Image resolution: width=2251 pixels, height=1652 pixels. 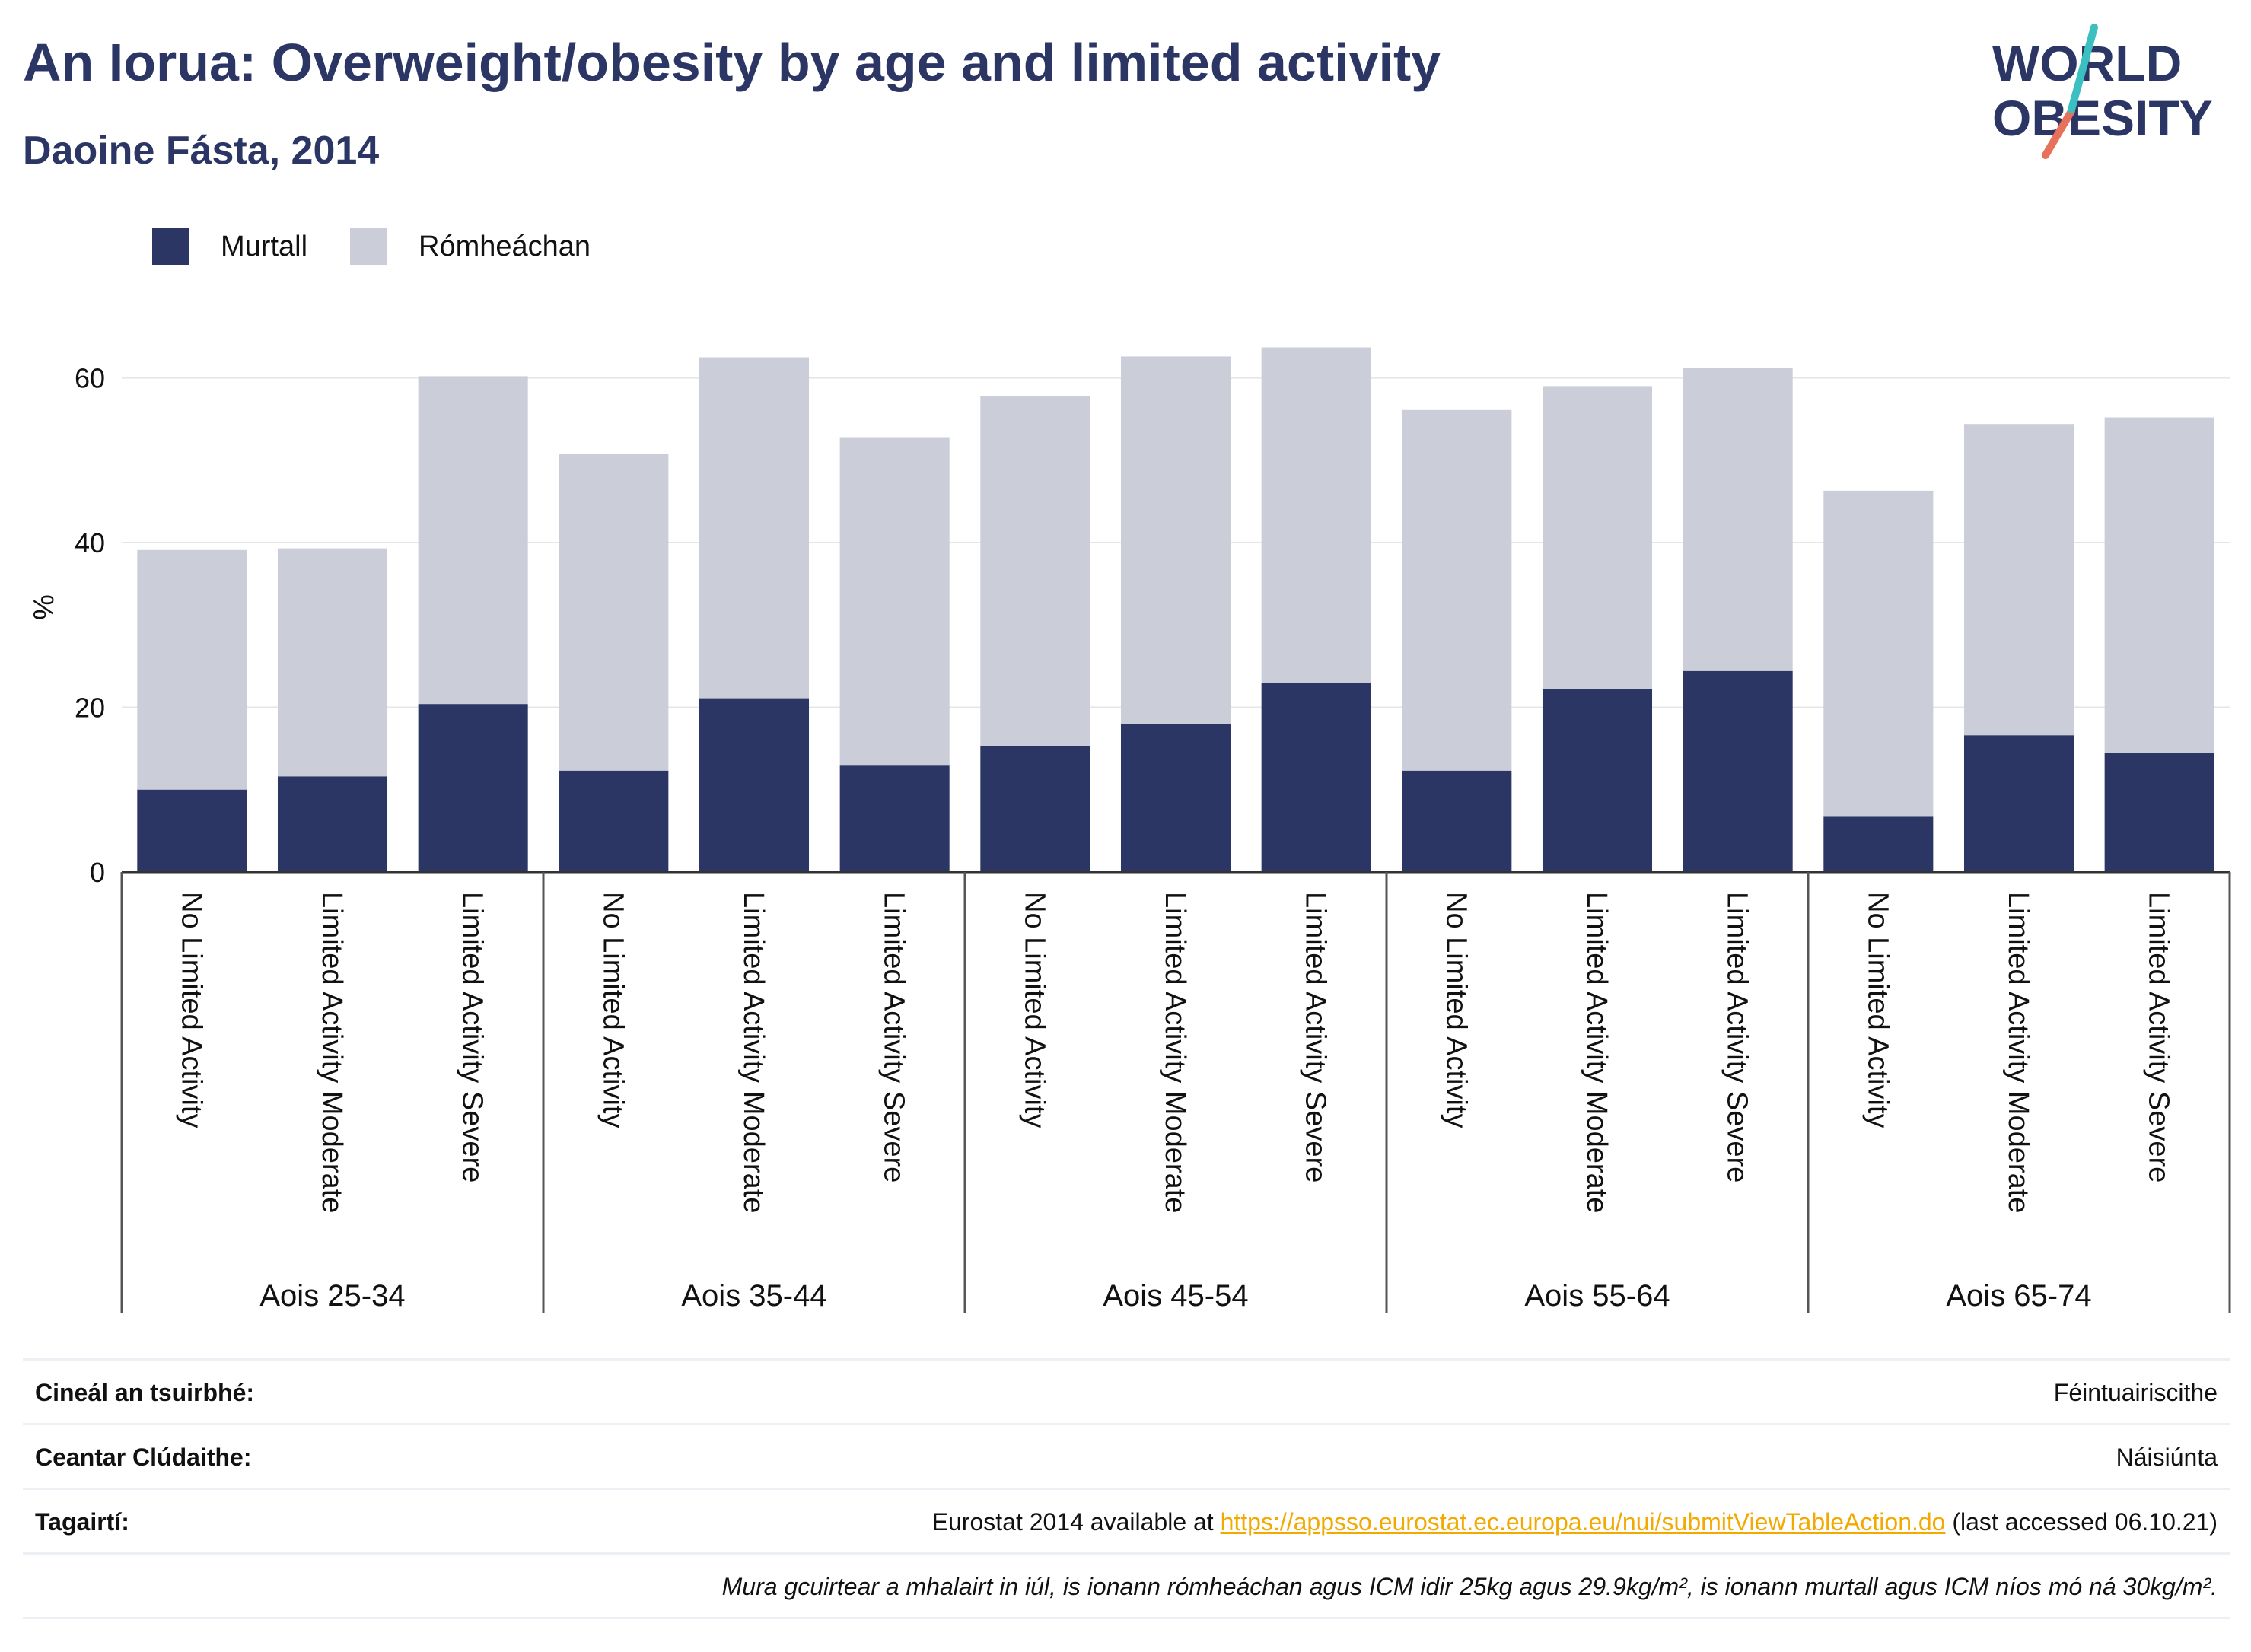 What do you see at coordinates (1737, 1037) in the screenshot?
I see `x-tick-label-11: Limited Activity Severe` at bounding box center [1737, 1037].